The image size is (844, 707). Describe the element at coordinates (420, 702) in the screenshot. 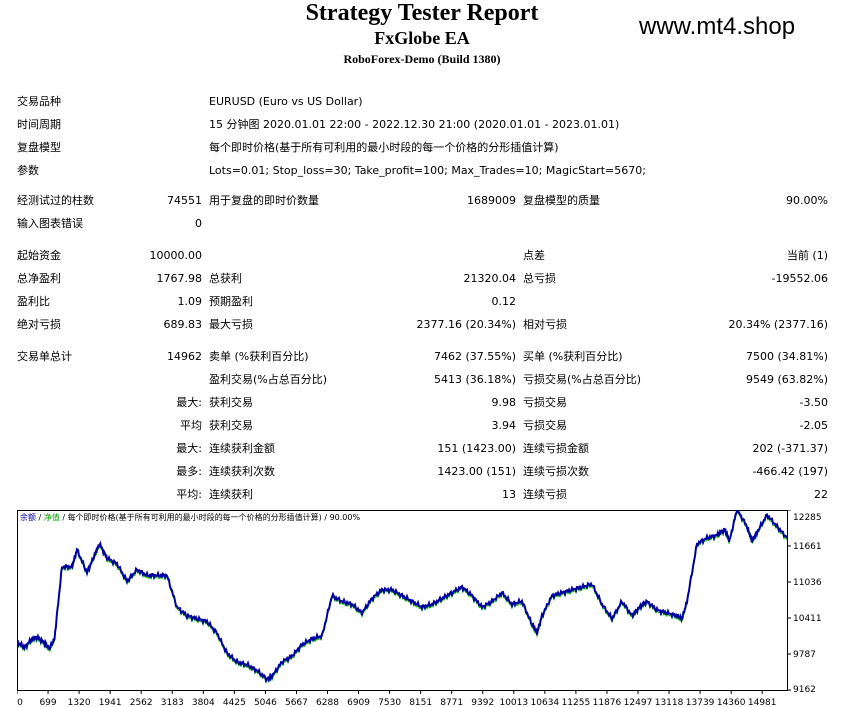

I see `x-tick-label: 8151` at that location.